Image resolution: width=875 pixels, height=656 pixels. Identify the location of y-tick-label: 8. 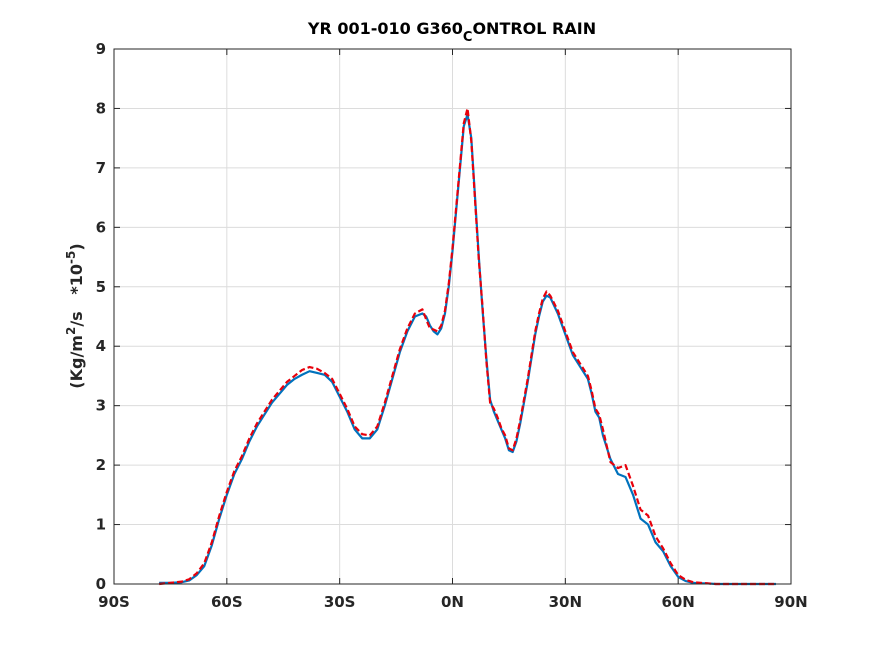
(101, 108).